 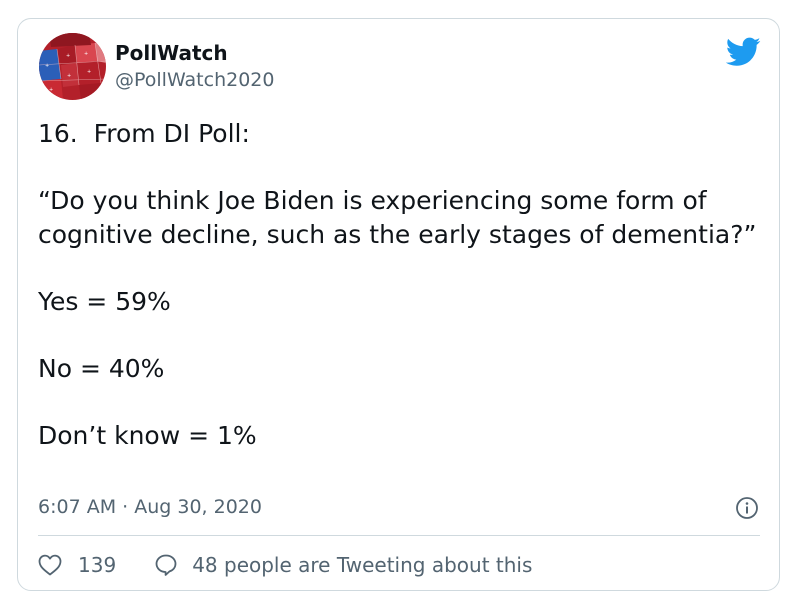 I want to click on reply-button: 48 people are Tweeting about this, so click(x=343, y=565).